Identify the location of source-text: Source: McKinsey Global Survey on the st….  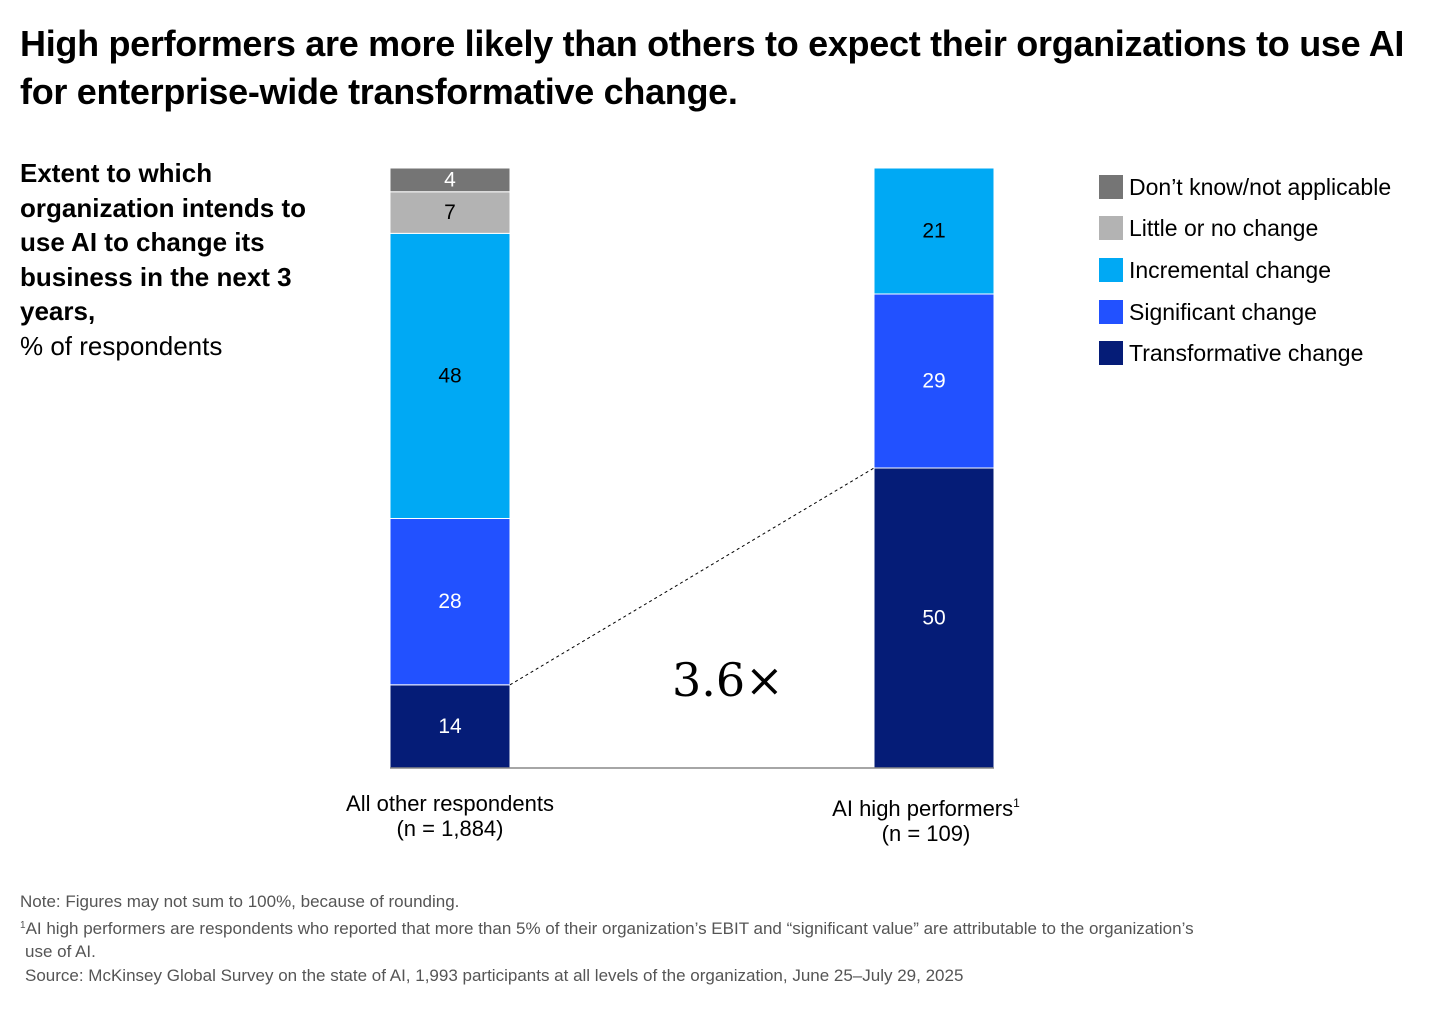
(494, 975).